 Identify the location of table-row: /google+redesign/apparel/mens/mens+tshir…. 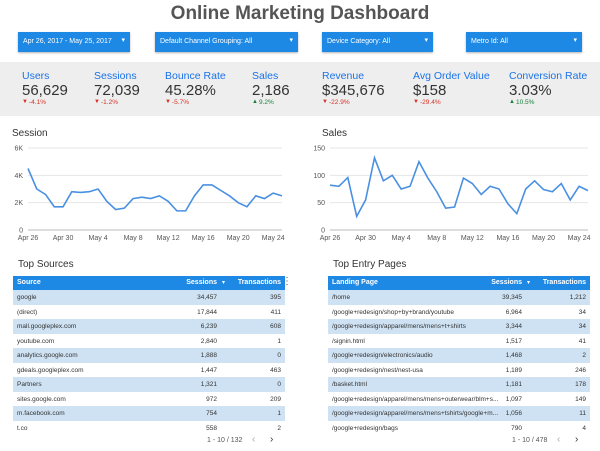
(459, 413).